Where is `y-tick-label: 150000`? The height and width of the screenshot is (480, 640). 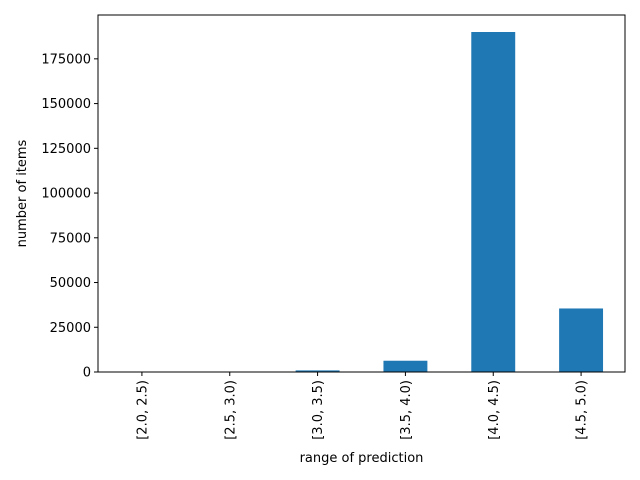
y-tick-label: 150000 is located at coordinates (66, 104).